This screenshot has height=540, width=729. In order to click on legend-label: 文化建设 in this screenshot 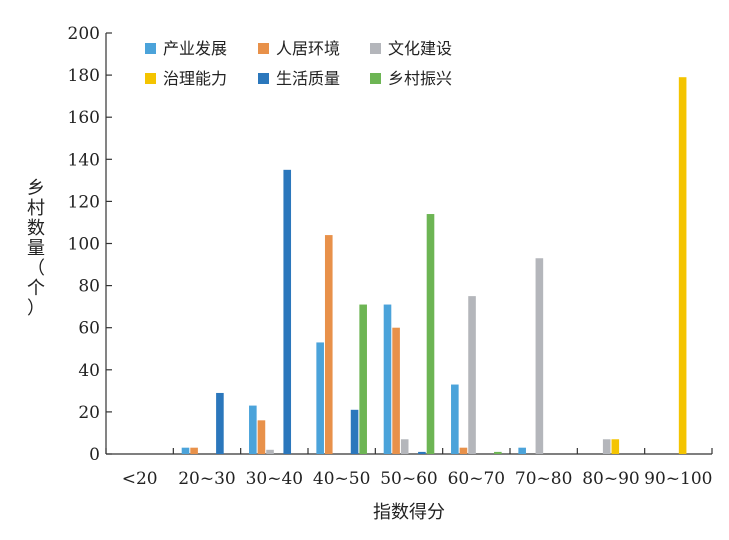, I will do `click(420, 48)`.